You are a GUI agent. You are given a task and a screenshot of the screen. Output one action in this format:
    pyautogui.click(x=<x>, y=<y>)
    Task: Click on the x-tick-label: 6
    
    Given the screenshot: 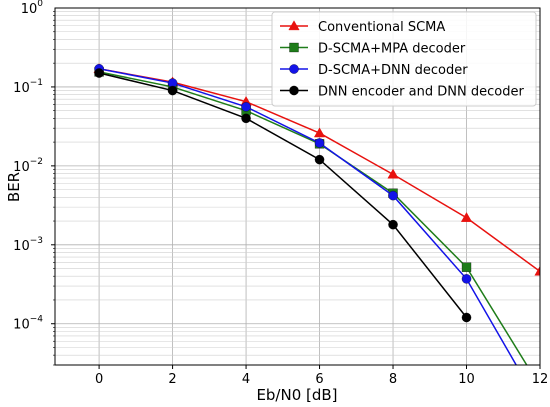 What is the action you would take?
    pyautogui.click(x=319, y=379)
    